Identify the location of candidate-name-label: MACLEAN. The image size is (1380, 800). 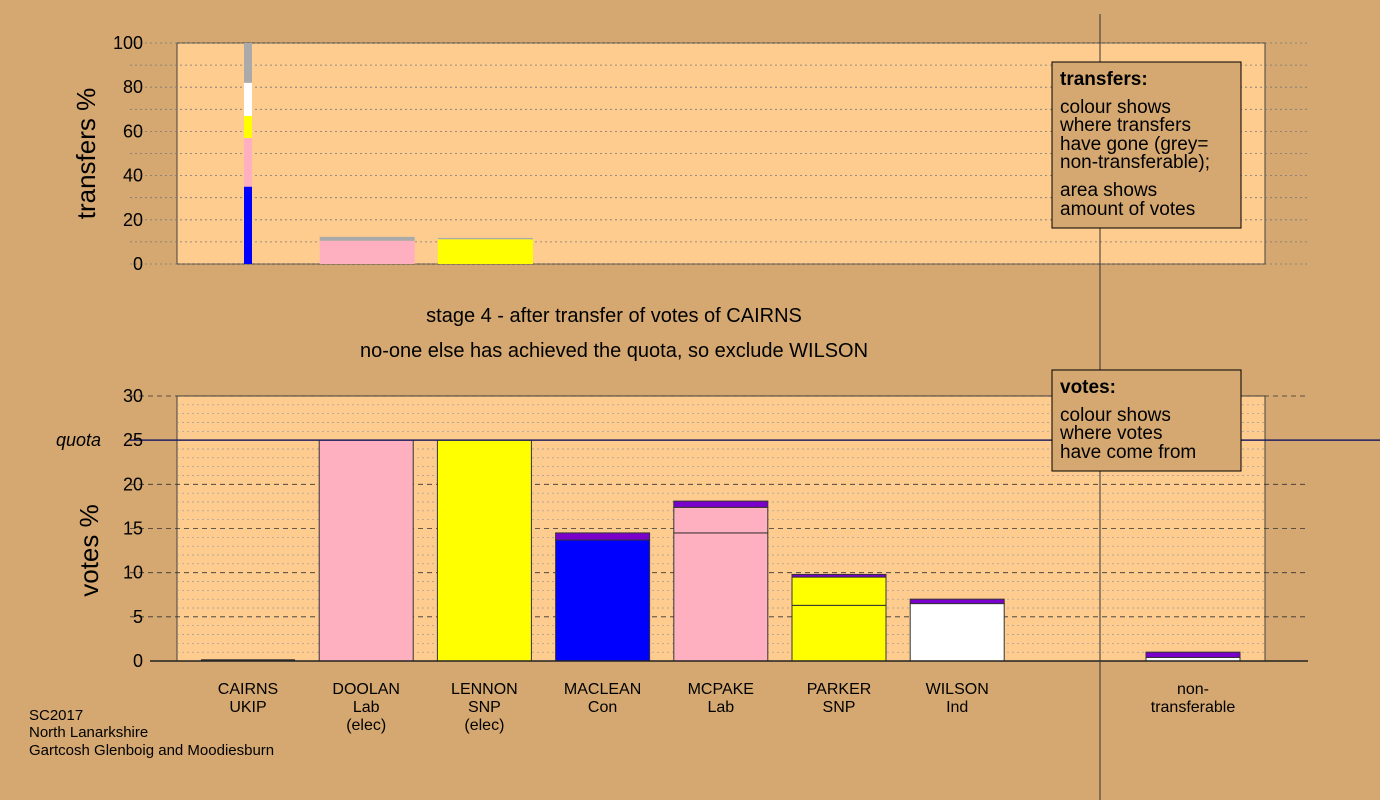
(602, 689).